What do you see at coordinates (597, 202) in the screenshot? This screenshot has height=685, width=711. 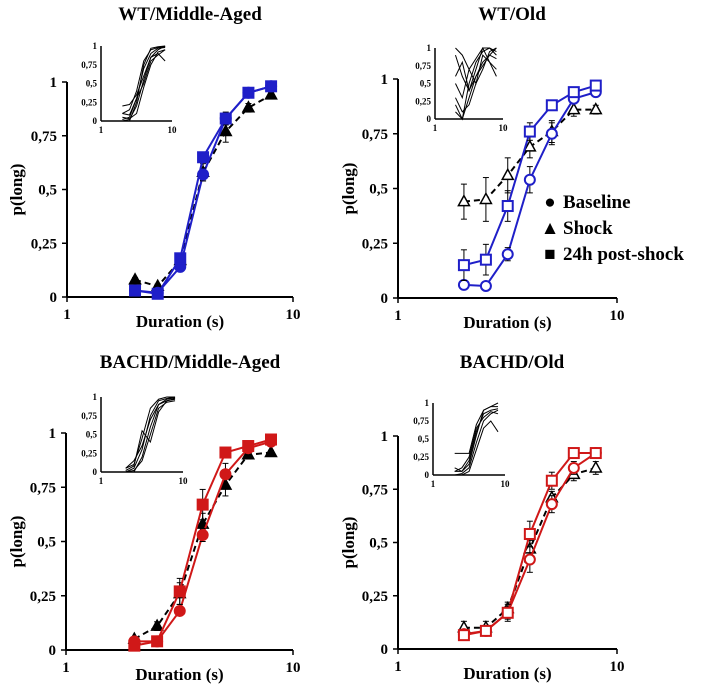 I see `legend-label: Baseline` at bounding box center [597, 202].